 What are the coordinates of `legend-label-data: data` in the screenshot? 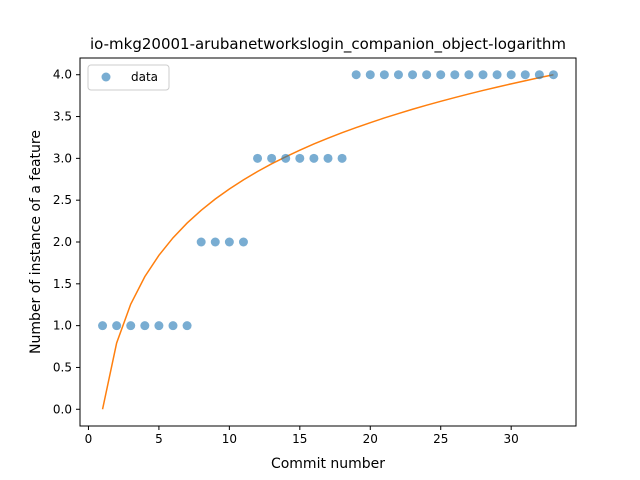 It's located at (144, 77).